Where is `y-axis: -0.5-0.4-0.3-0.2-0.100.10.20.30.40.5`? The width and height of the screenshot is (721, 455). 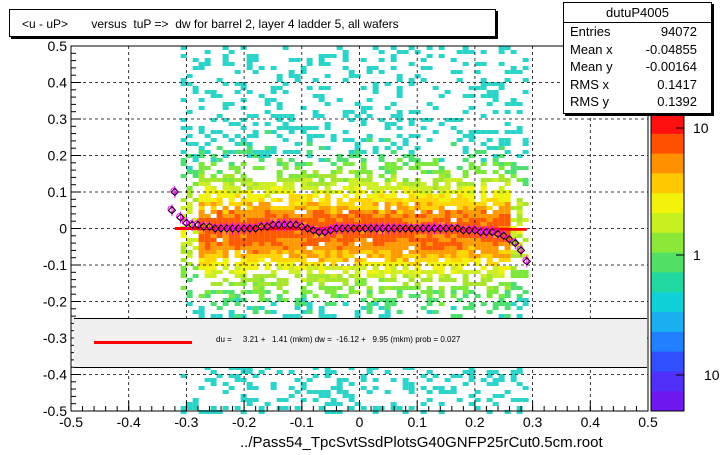 y-axis: -0.5-0.4-0.3-0.2-0.100.10.20.30.40.5 is located at coordinates (62, 228).